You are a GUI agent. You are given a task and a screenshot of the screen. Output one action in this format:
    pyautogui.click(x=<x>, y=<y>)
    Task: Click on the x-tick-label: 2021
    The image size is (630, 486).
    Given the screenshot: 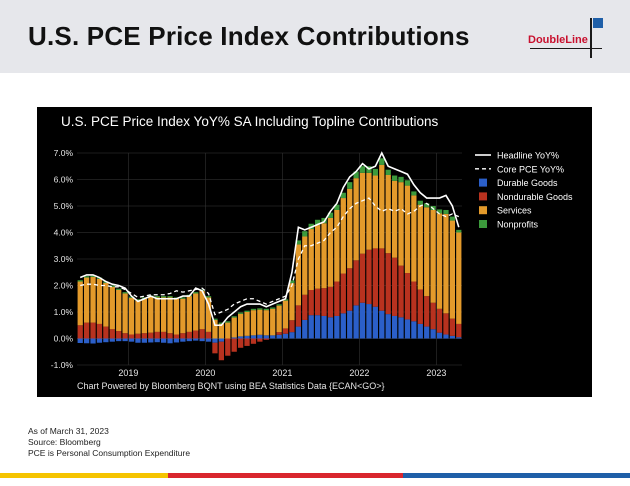 What is the action you would take?
    pyautogui.click(x=282, y=373)
    